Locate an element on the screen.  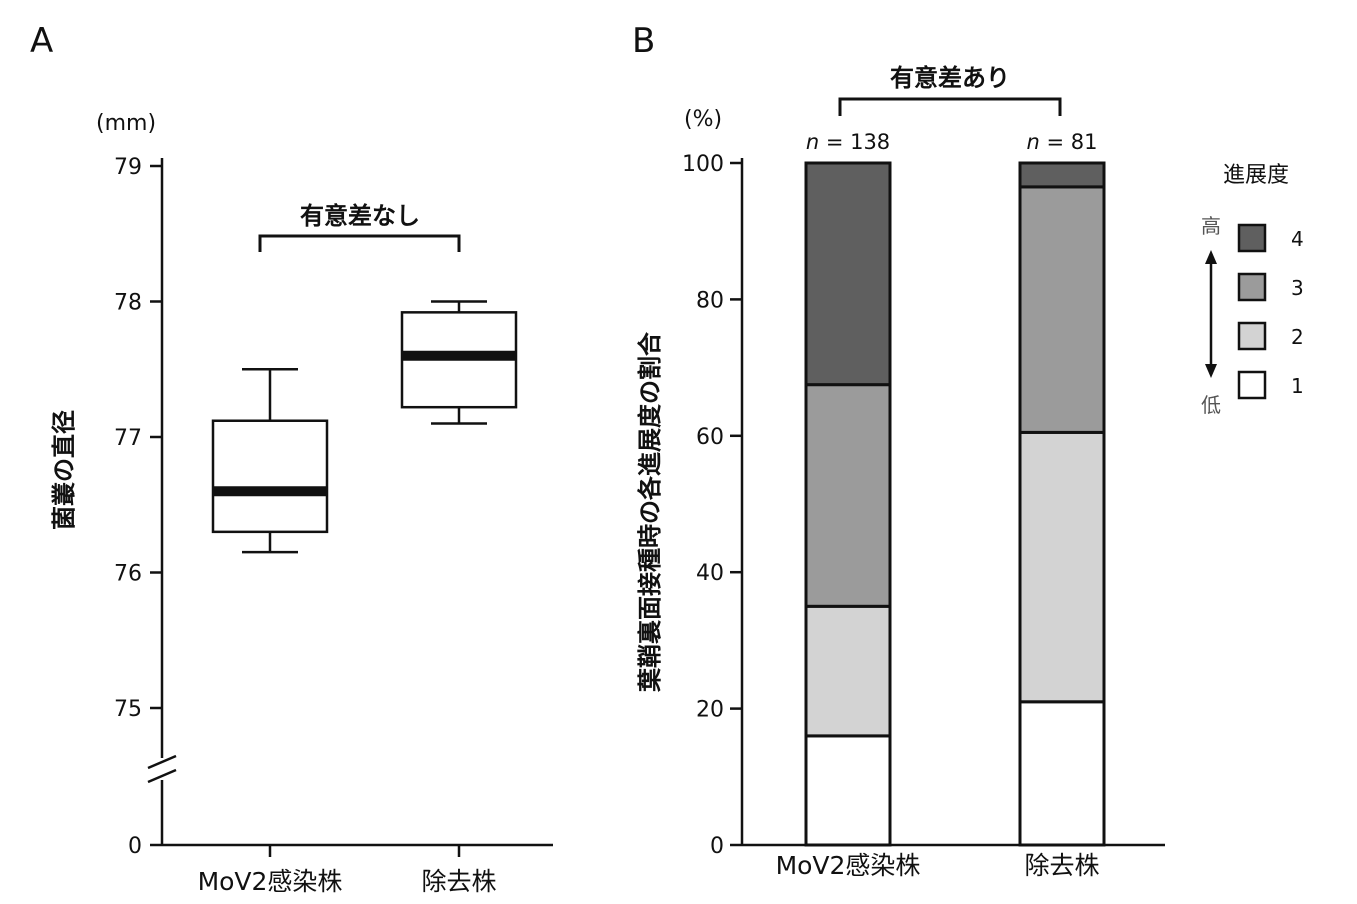
legend-arrow-up-icon is located at coordinates (1211, 257).